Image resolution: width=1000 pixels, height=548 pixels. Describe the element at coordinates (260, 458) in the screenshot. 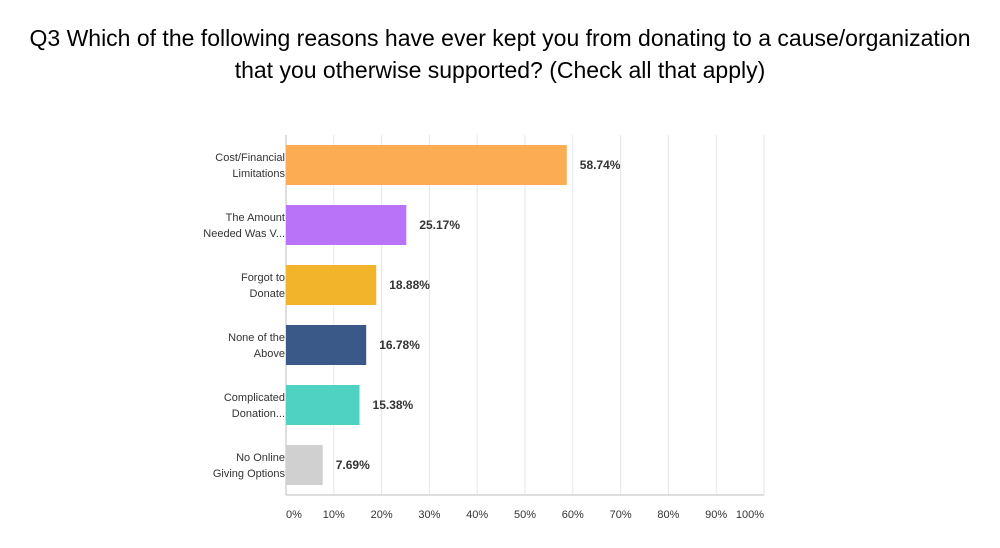

I see `category-label: No Online` at that location.